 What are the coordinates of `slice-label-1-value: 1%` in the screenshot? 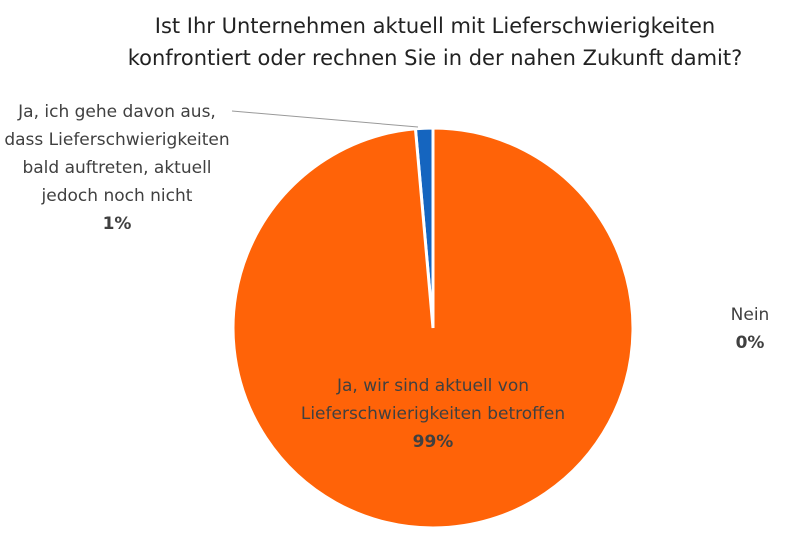 It's located at (117, 224).